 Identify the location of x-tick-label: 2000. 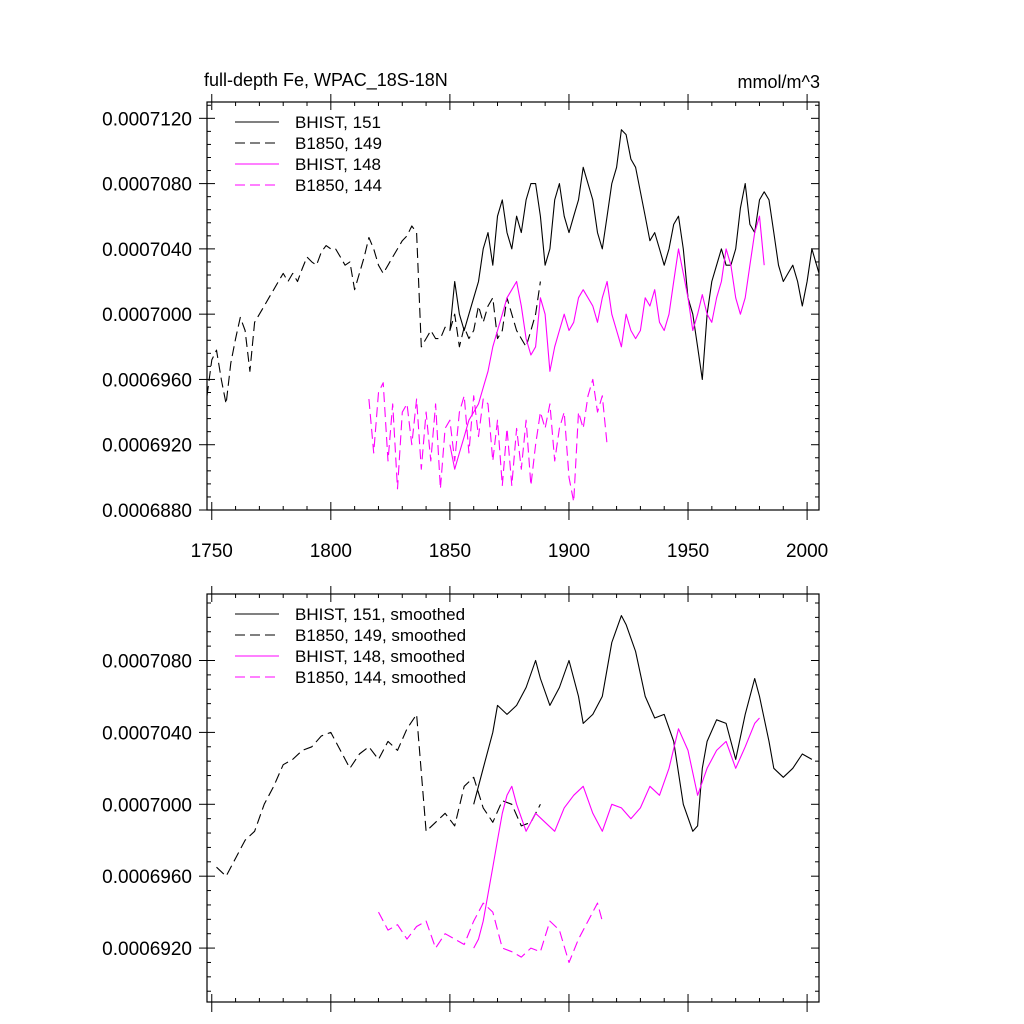
(807, 551).